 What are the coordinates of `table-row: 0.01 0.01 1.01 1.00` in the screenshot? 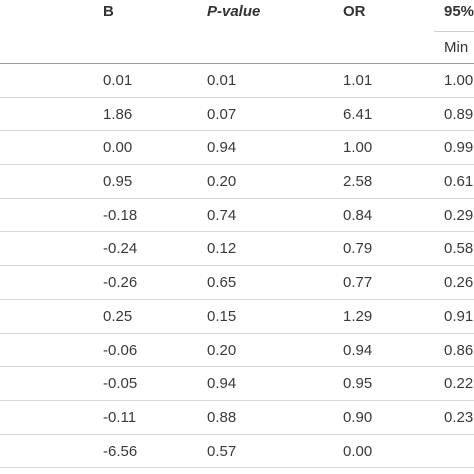 It's located at (237, 81).